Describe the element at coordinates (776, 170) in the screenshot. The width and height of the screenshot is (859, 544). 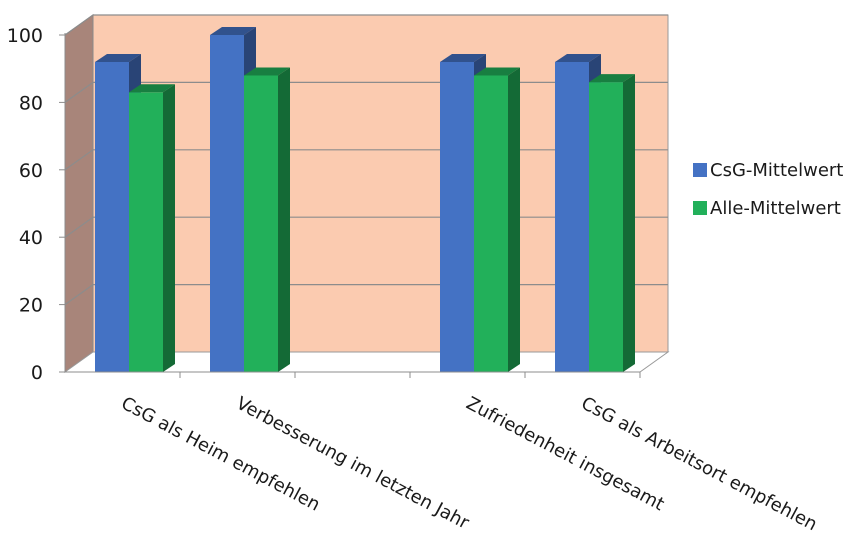
I see `legend-label: CsG-Mittelwert` at that location.